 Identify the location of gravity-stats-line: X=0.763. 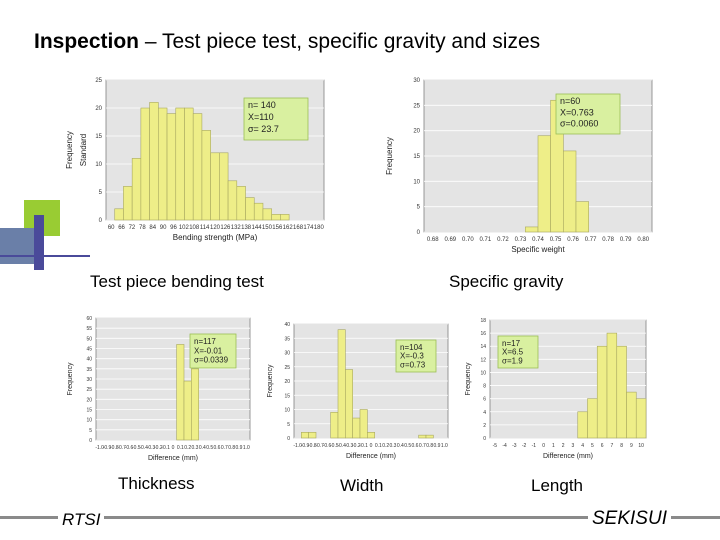
(577, 112).